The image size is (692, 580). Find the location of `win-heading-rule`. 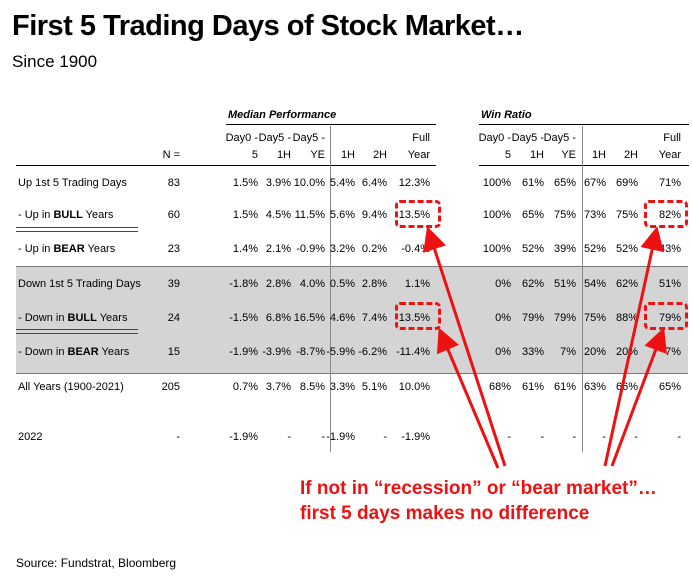

win-heading-rule is located at coordinates (584, 124).